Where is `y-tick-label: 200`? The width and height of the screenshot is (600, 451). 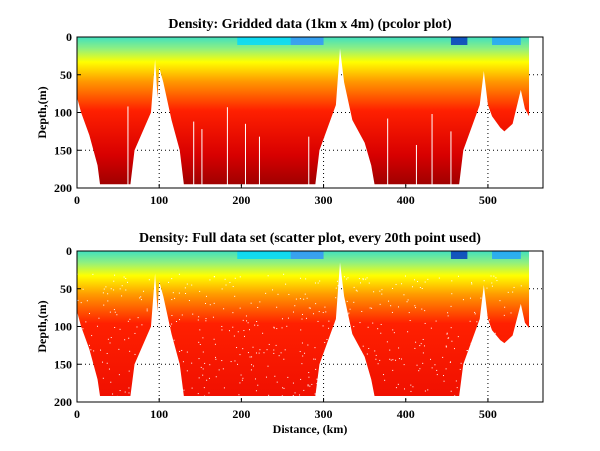
y-tick-label: 200 is located at coordinates (63, 188).